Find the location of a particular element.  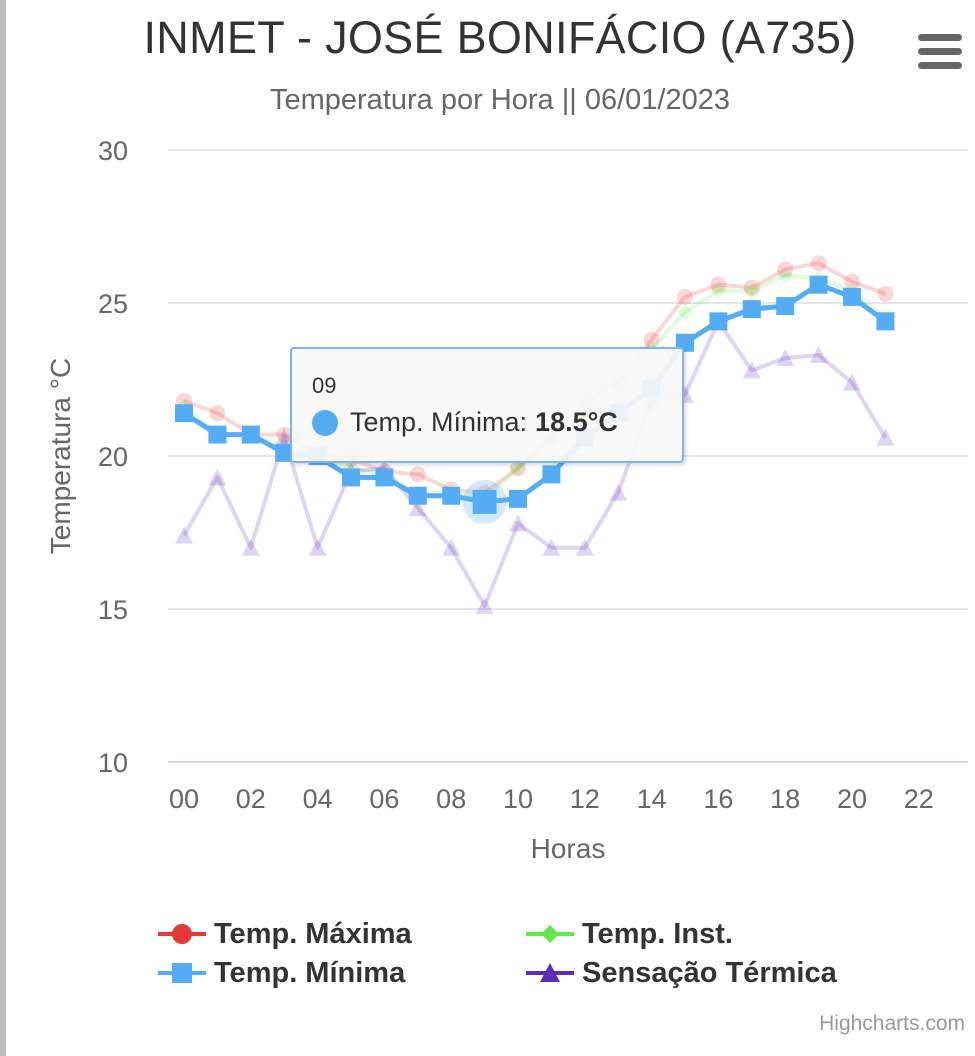

circle-marker-icon is located at coordinates (182, 934).